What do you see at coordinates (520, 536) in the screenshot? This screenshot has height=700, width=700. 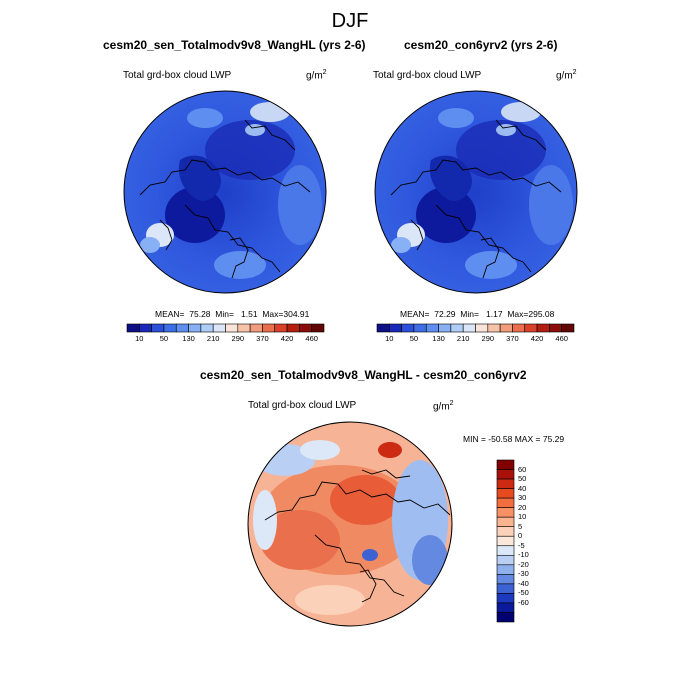 I see `colorbar-tick-label: 0` at bounding box center [520, 536].